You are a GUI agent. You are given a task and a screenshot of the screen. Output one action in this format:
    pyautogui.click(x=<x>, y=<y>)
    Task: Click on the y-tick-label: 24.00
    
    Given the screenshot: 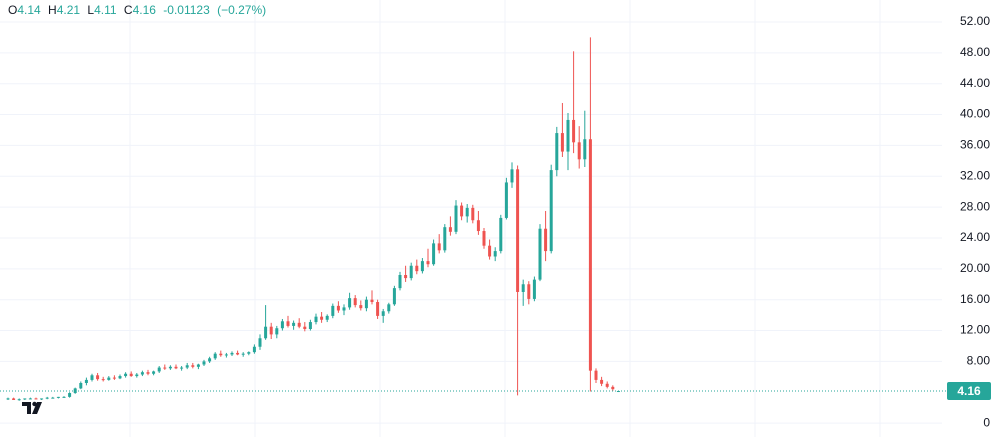 What is the action you would take?
    pyautogui.click(x=975, y=237)
    